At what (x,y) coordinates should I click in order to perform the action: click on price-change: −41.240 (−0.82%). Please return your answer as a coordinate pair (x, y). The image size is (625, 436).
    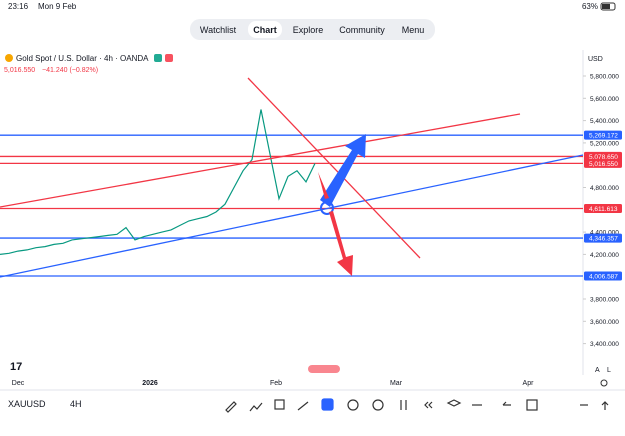
    Looking at the image, I should click on (70, 70).